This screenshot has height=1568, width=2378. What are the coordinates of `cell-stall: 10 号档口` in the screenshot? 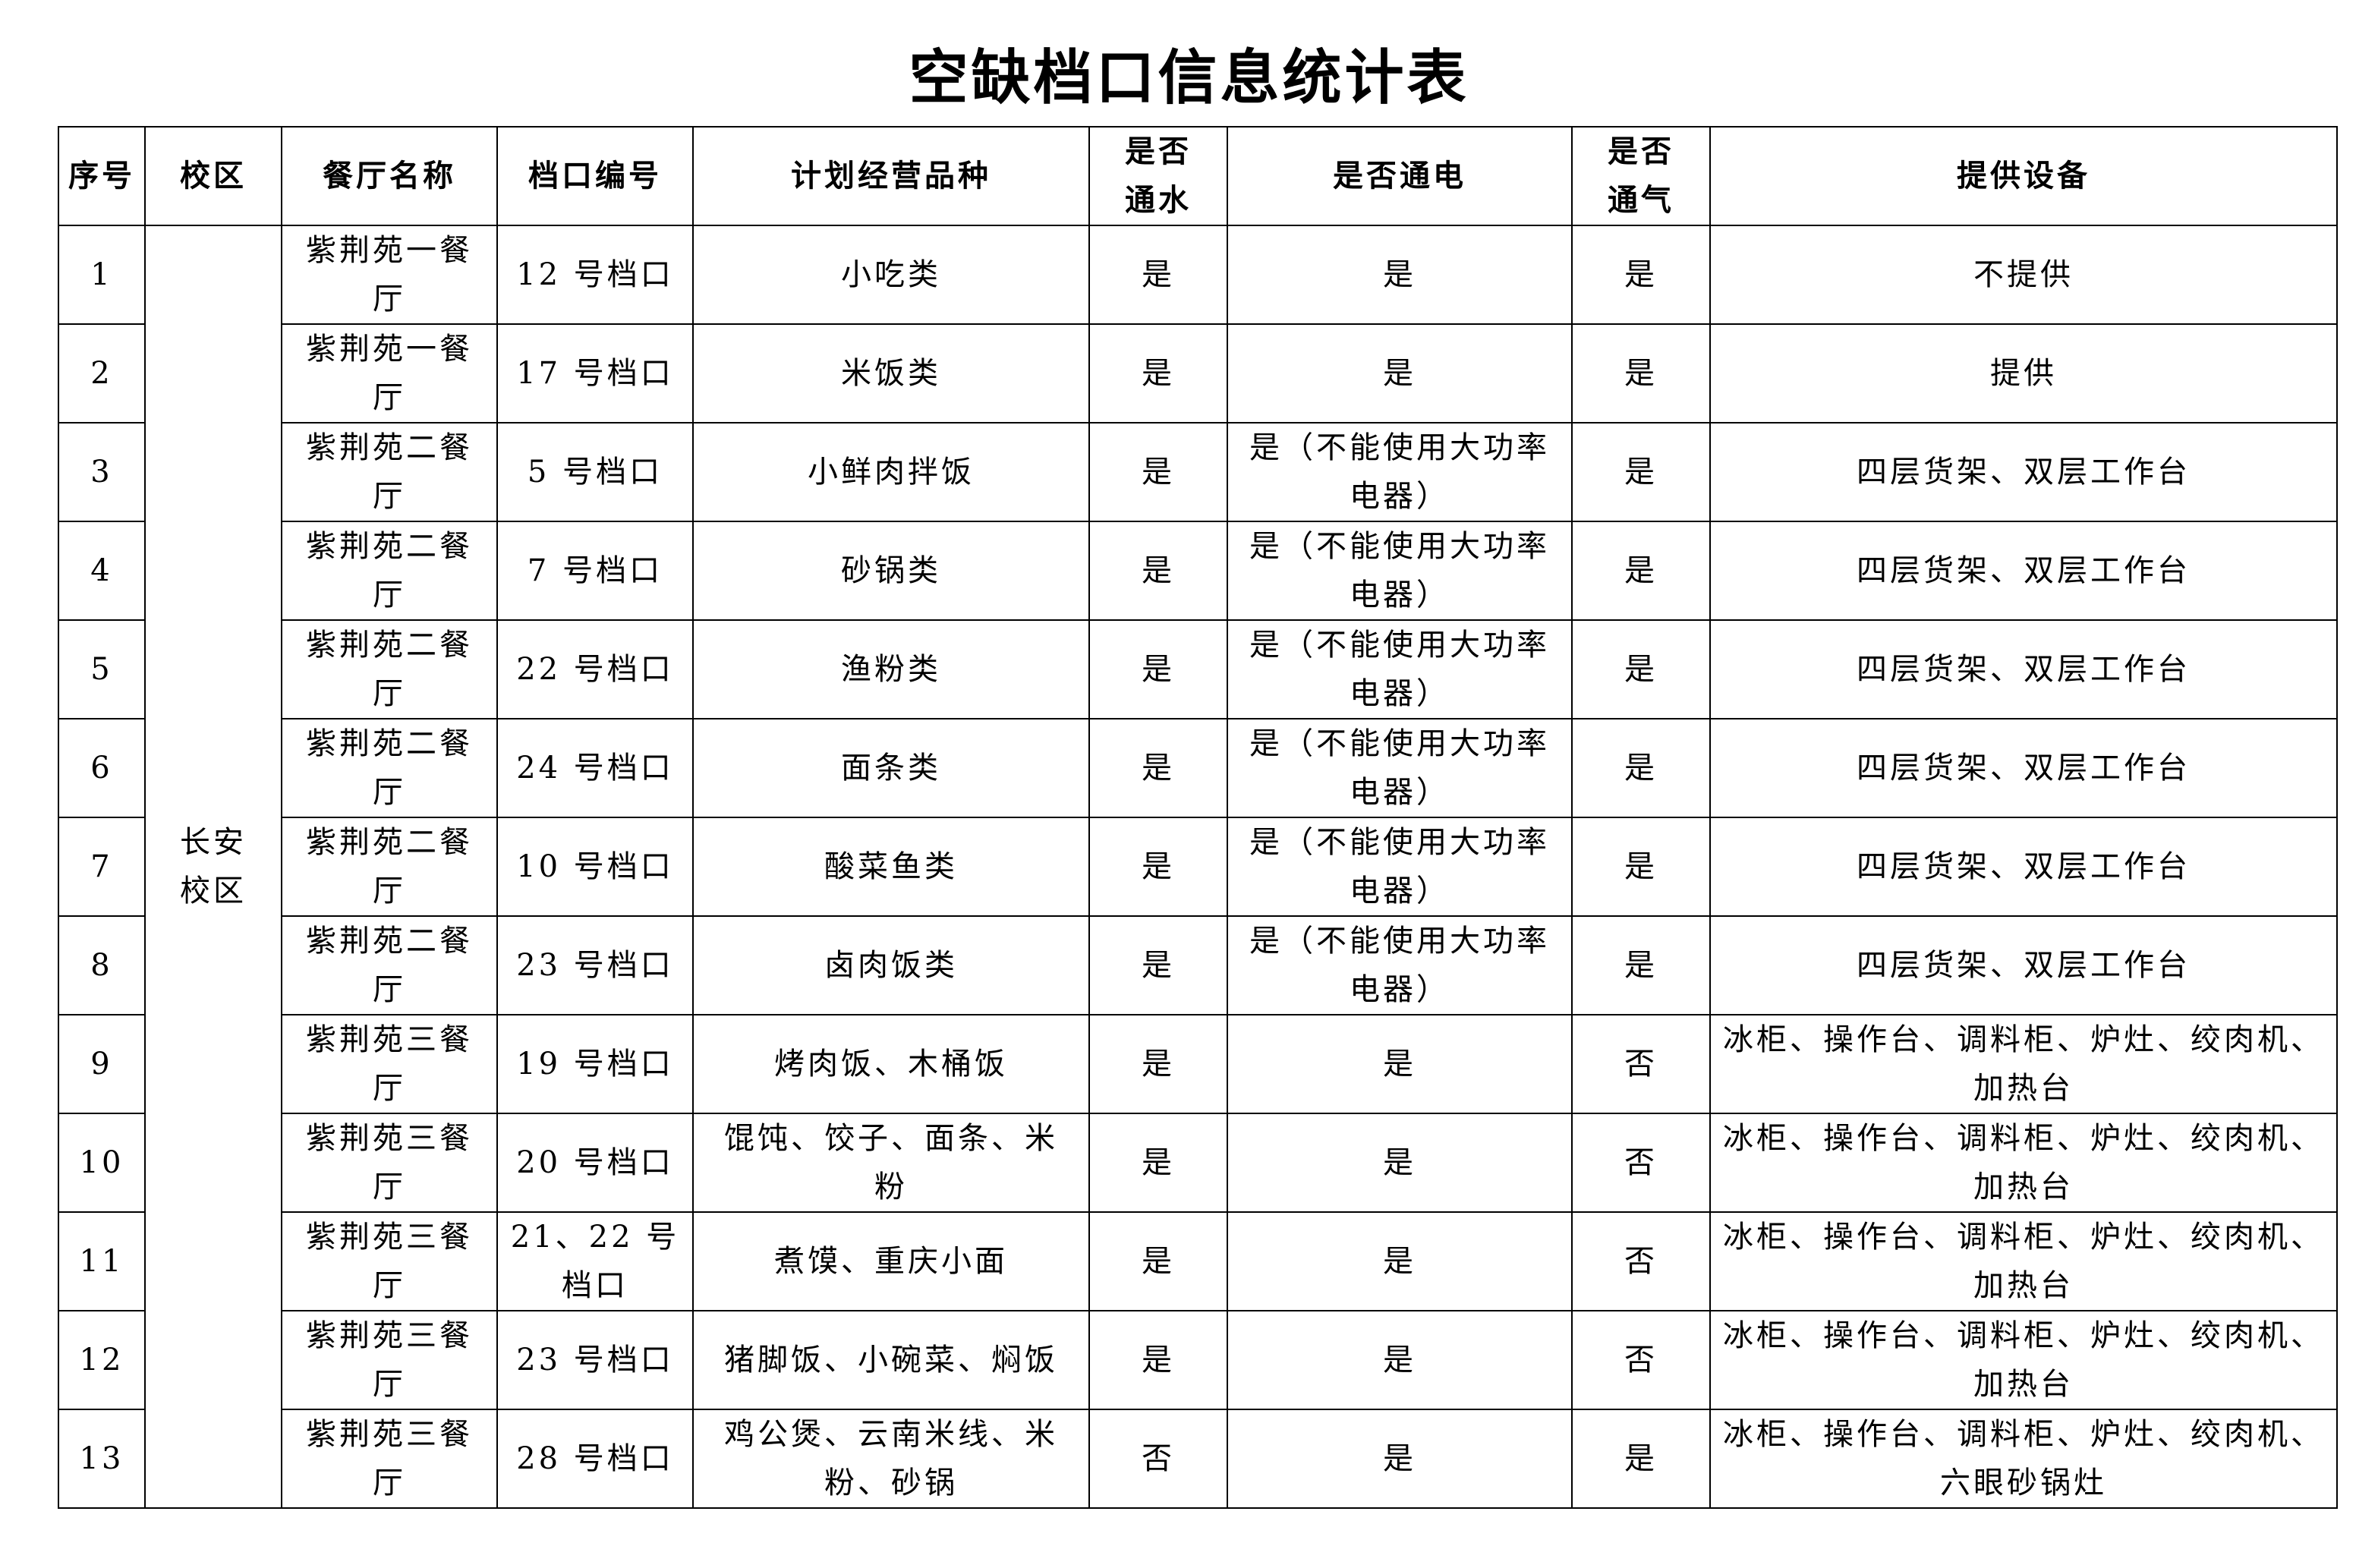 It's located at (595, 867).